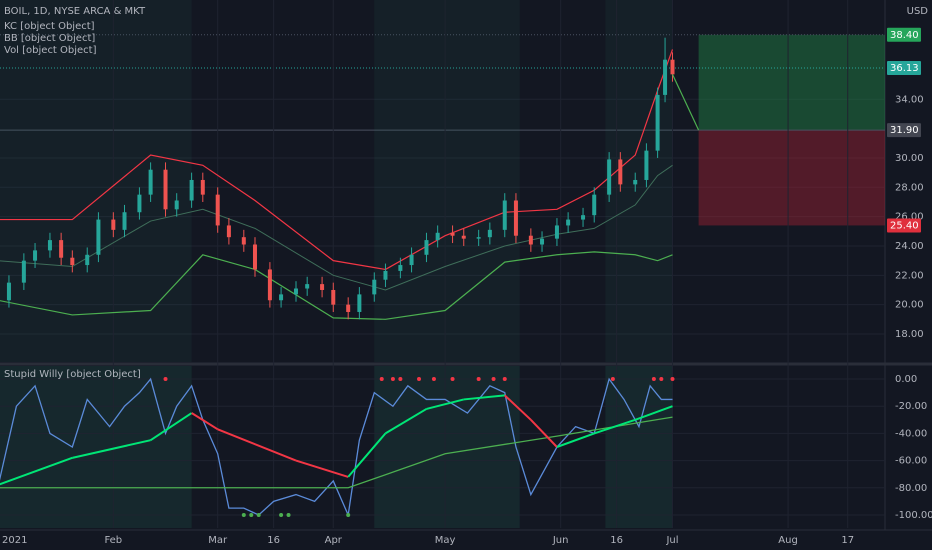 The image size is (932, 550). Describe the element at coordinates (918, 11) in the screenshot. I see `currency-label: USD` at that location.